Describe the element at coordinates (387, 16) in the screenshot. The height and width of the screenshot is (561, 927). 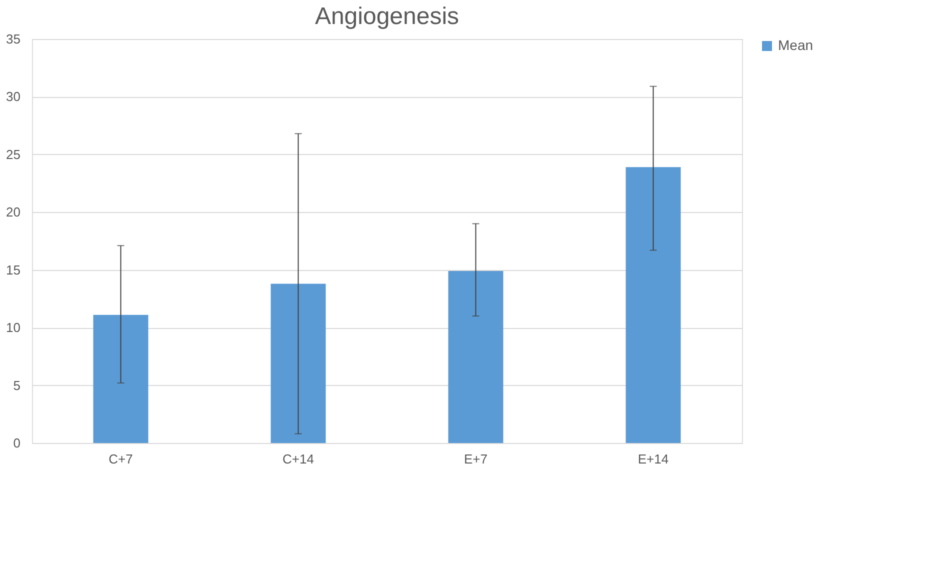
I see `chart-title: Angiogenesis` at that location.